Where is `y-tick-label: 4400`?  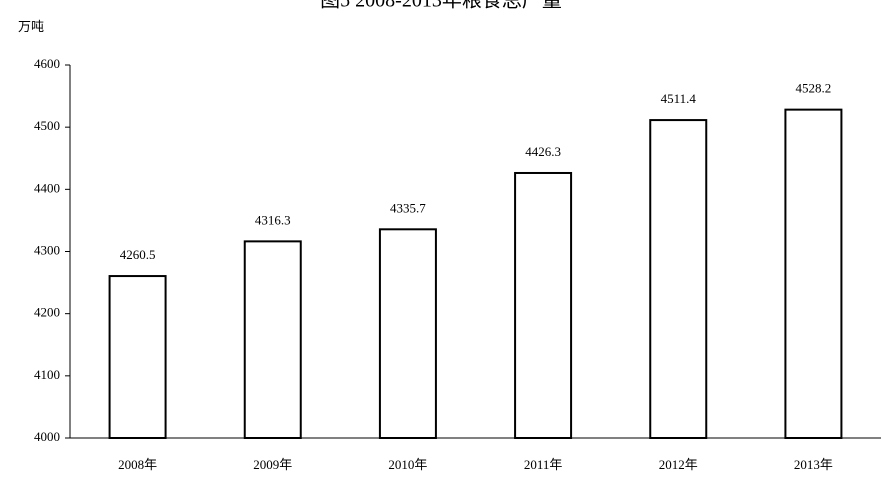
y-tick-label: 4400 is located at coordinates (47, 187).